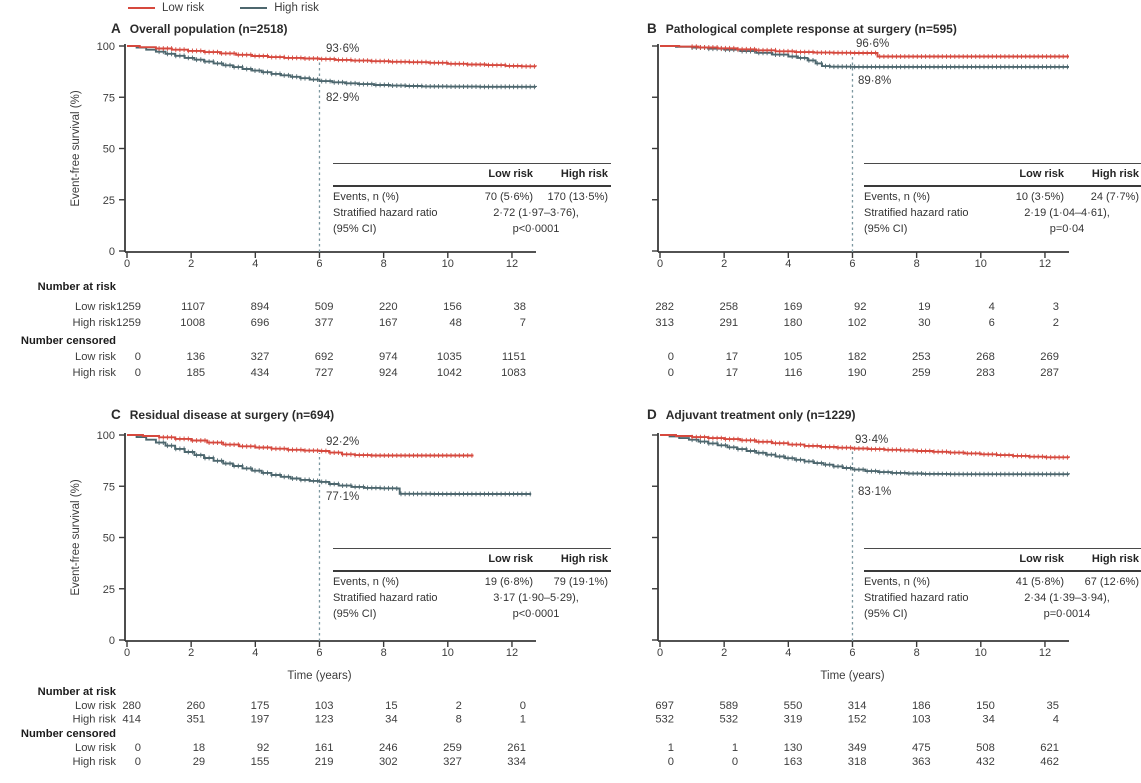 Image resolution: width=1141 pixels, height=783 pixels. Describe the element at coordinates (109, 98) in the screenshot. I see `y-tick-label: 75` at that location.